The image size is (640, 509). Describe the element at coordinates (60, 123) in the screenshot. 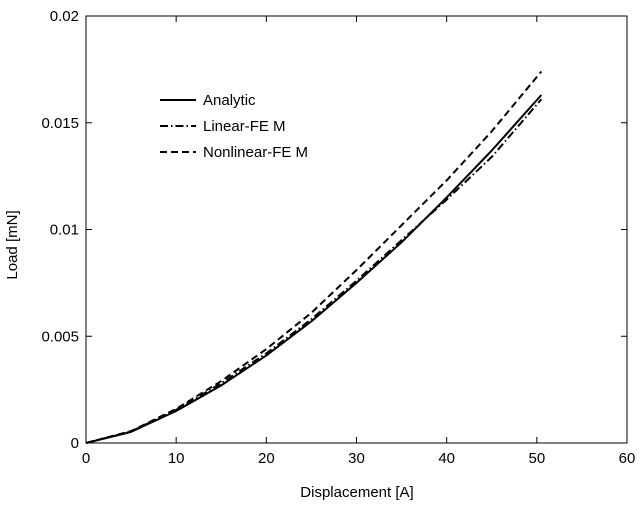

I see `y-tick-label: 0.015` at that location.